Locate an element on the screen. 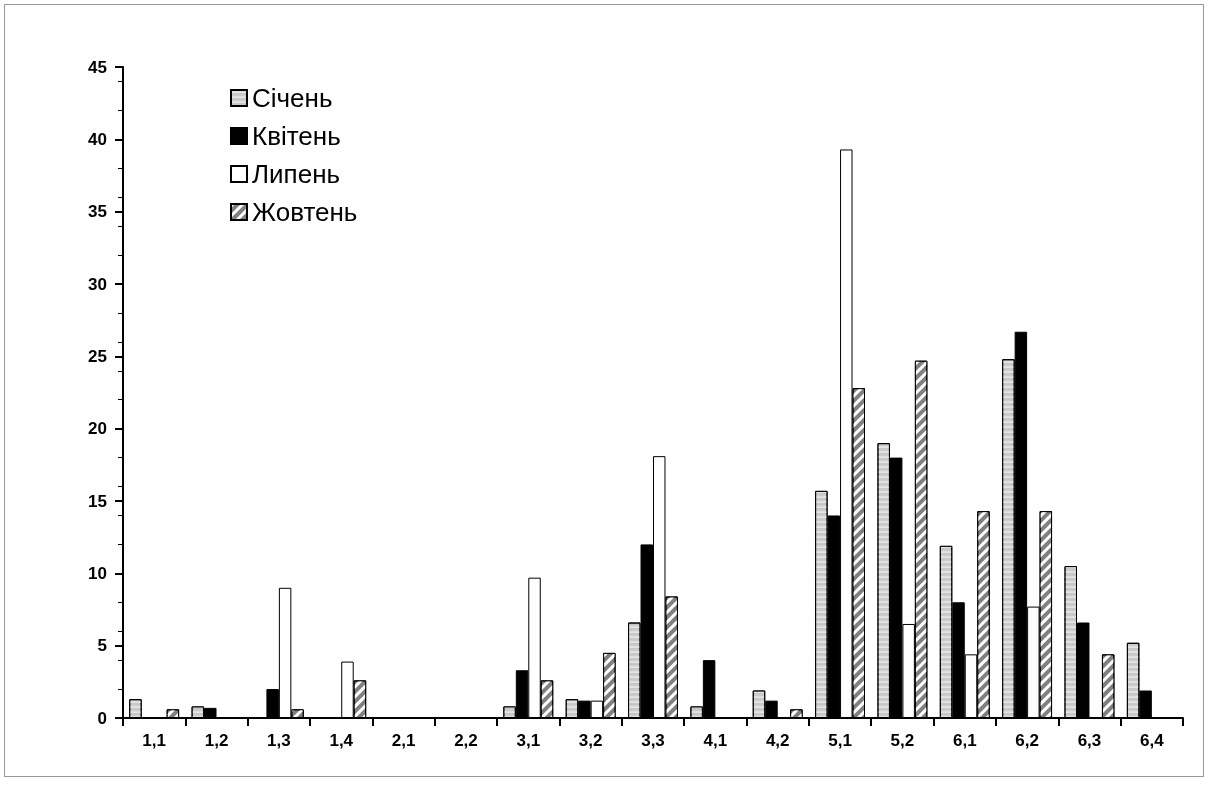  y-tick-label: 40 is located at coordinates (97, 139).